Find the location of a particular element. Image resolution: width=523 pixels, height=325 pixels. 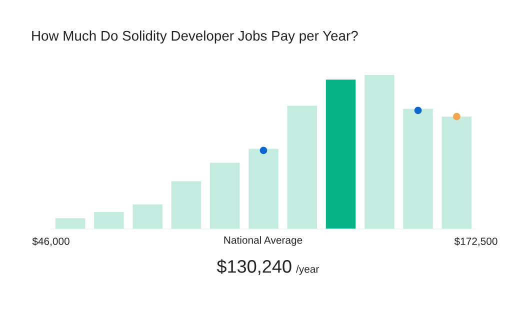

chart-title: How Much Do Solidity Developer Jobs Pay per Year? is located at coordinates (195, 37).